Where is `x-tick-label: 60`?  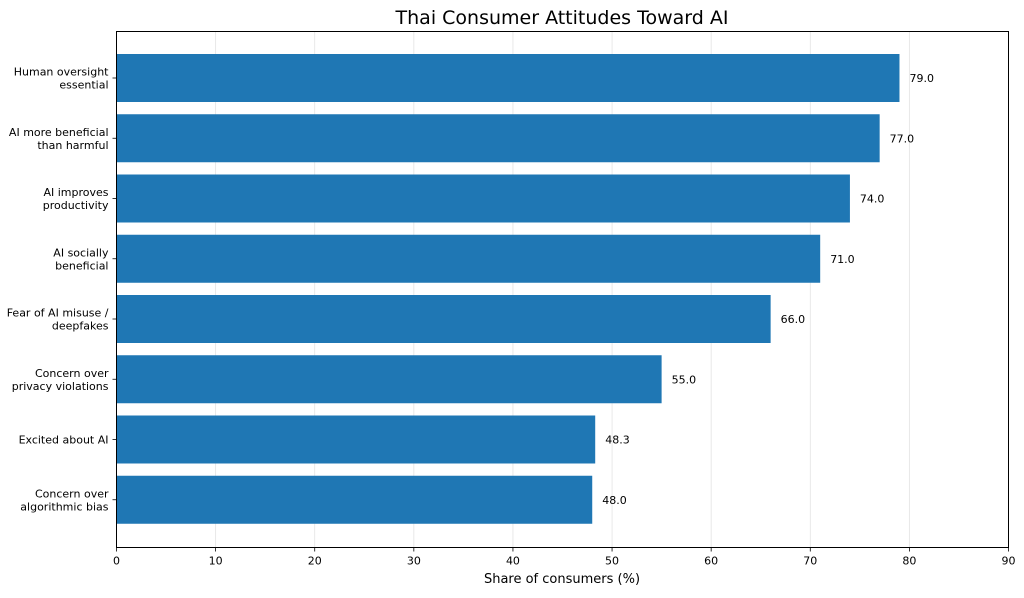 x-tick-label: 60 is located at coordinates (711, 561).